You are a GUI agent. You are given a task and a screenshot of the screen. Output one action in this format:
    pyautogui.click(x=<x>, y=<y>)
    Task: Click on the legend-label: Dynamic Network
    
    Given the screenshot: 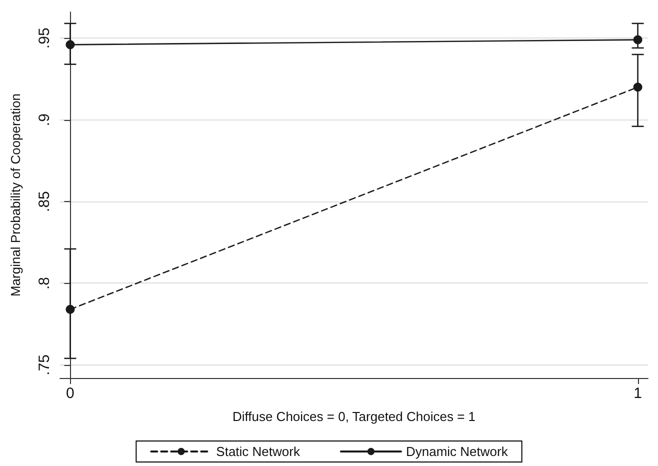 What is the action you would take?
    pyautogui.click(x=457, y=451)
    